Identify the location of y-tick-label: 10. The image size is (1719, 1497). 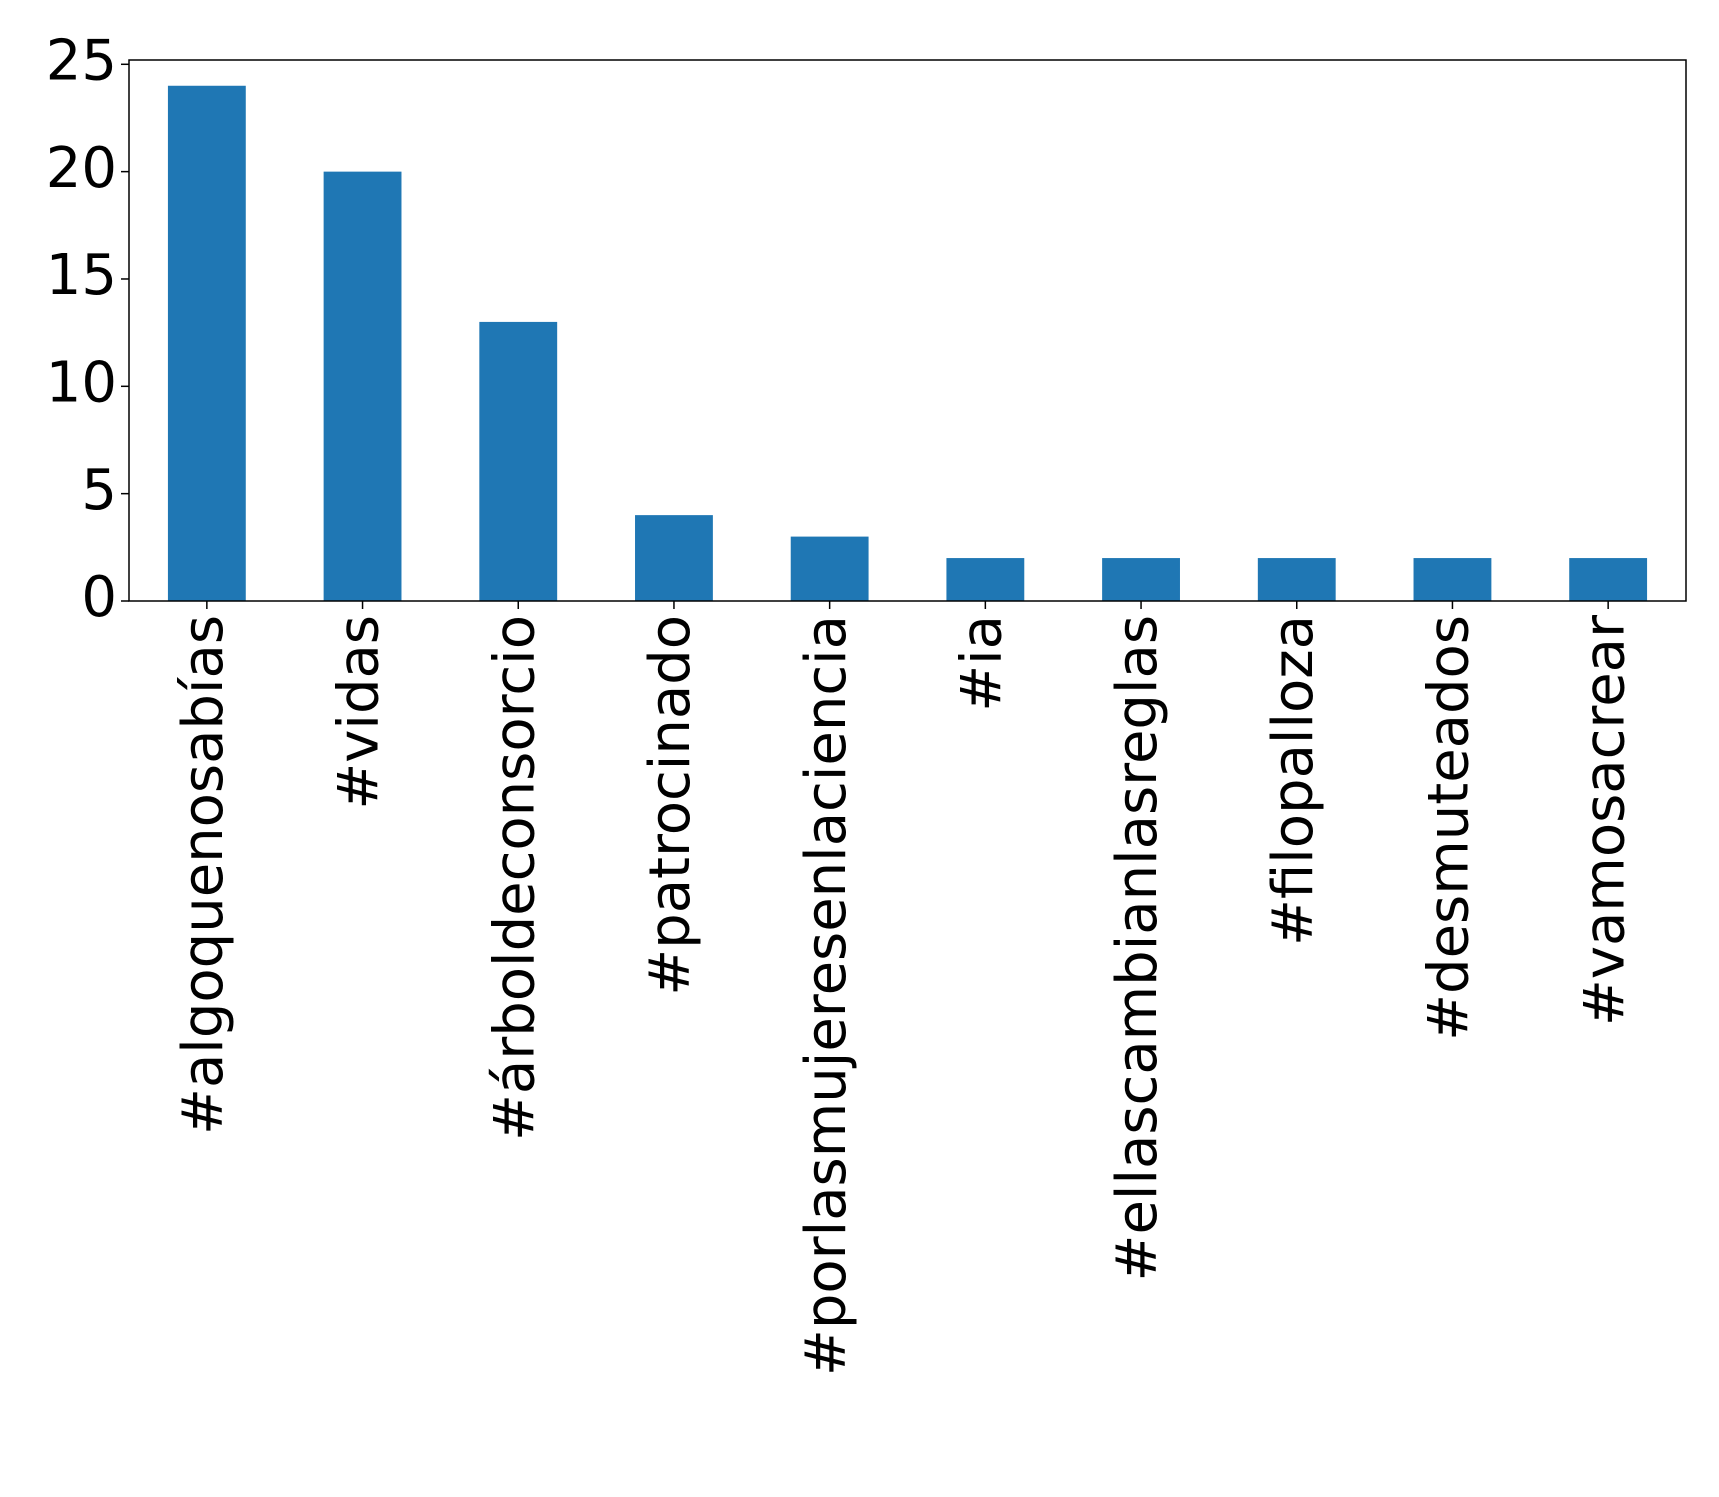
(81, 382).